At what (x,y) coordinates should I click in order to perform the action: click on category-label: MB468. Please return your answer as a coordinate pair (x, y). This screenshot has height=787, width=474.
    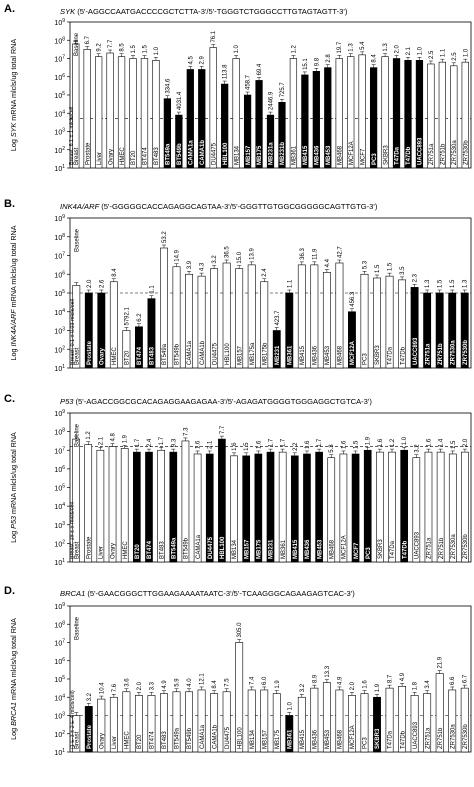
    Looking at the image, I should click on (332, 549).